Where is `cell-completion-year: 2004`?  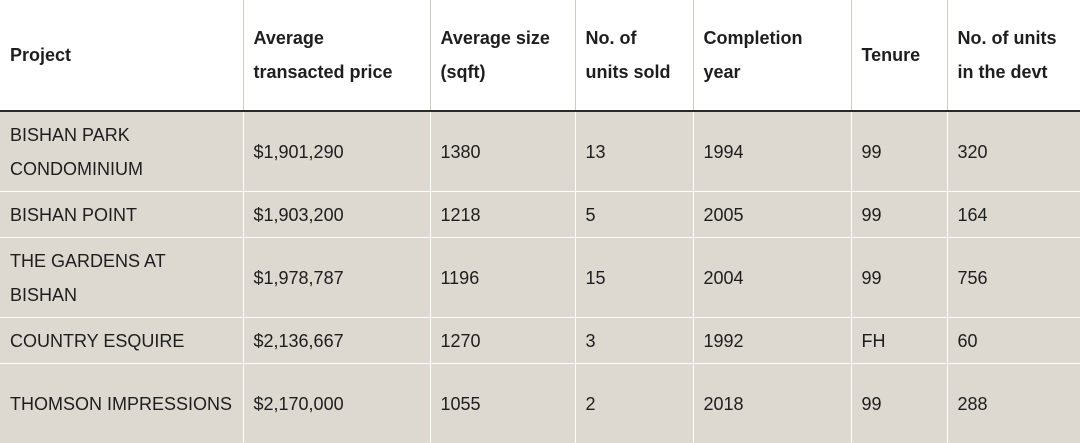 cell-completion-year: 2004 is located at coordinates (772, 278).